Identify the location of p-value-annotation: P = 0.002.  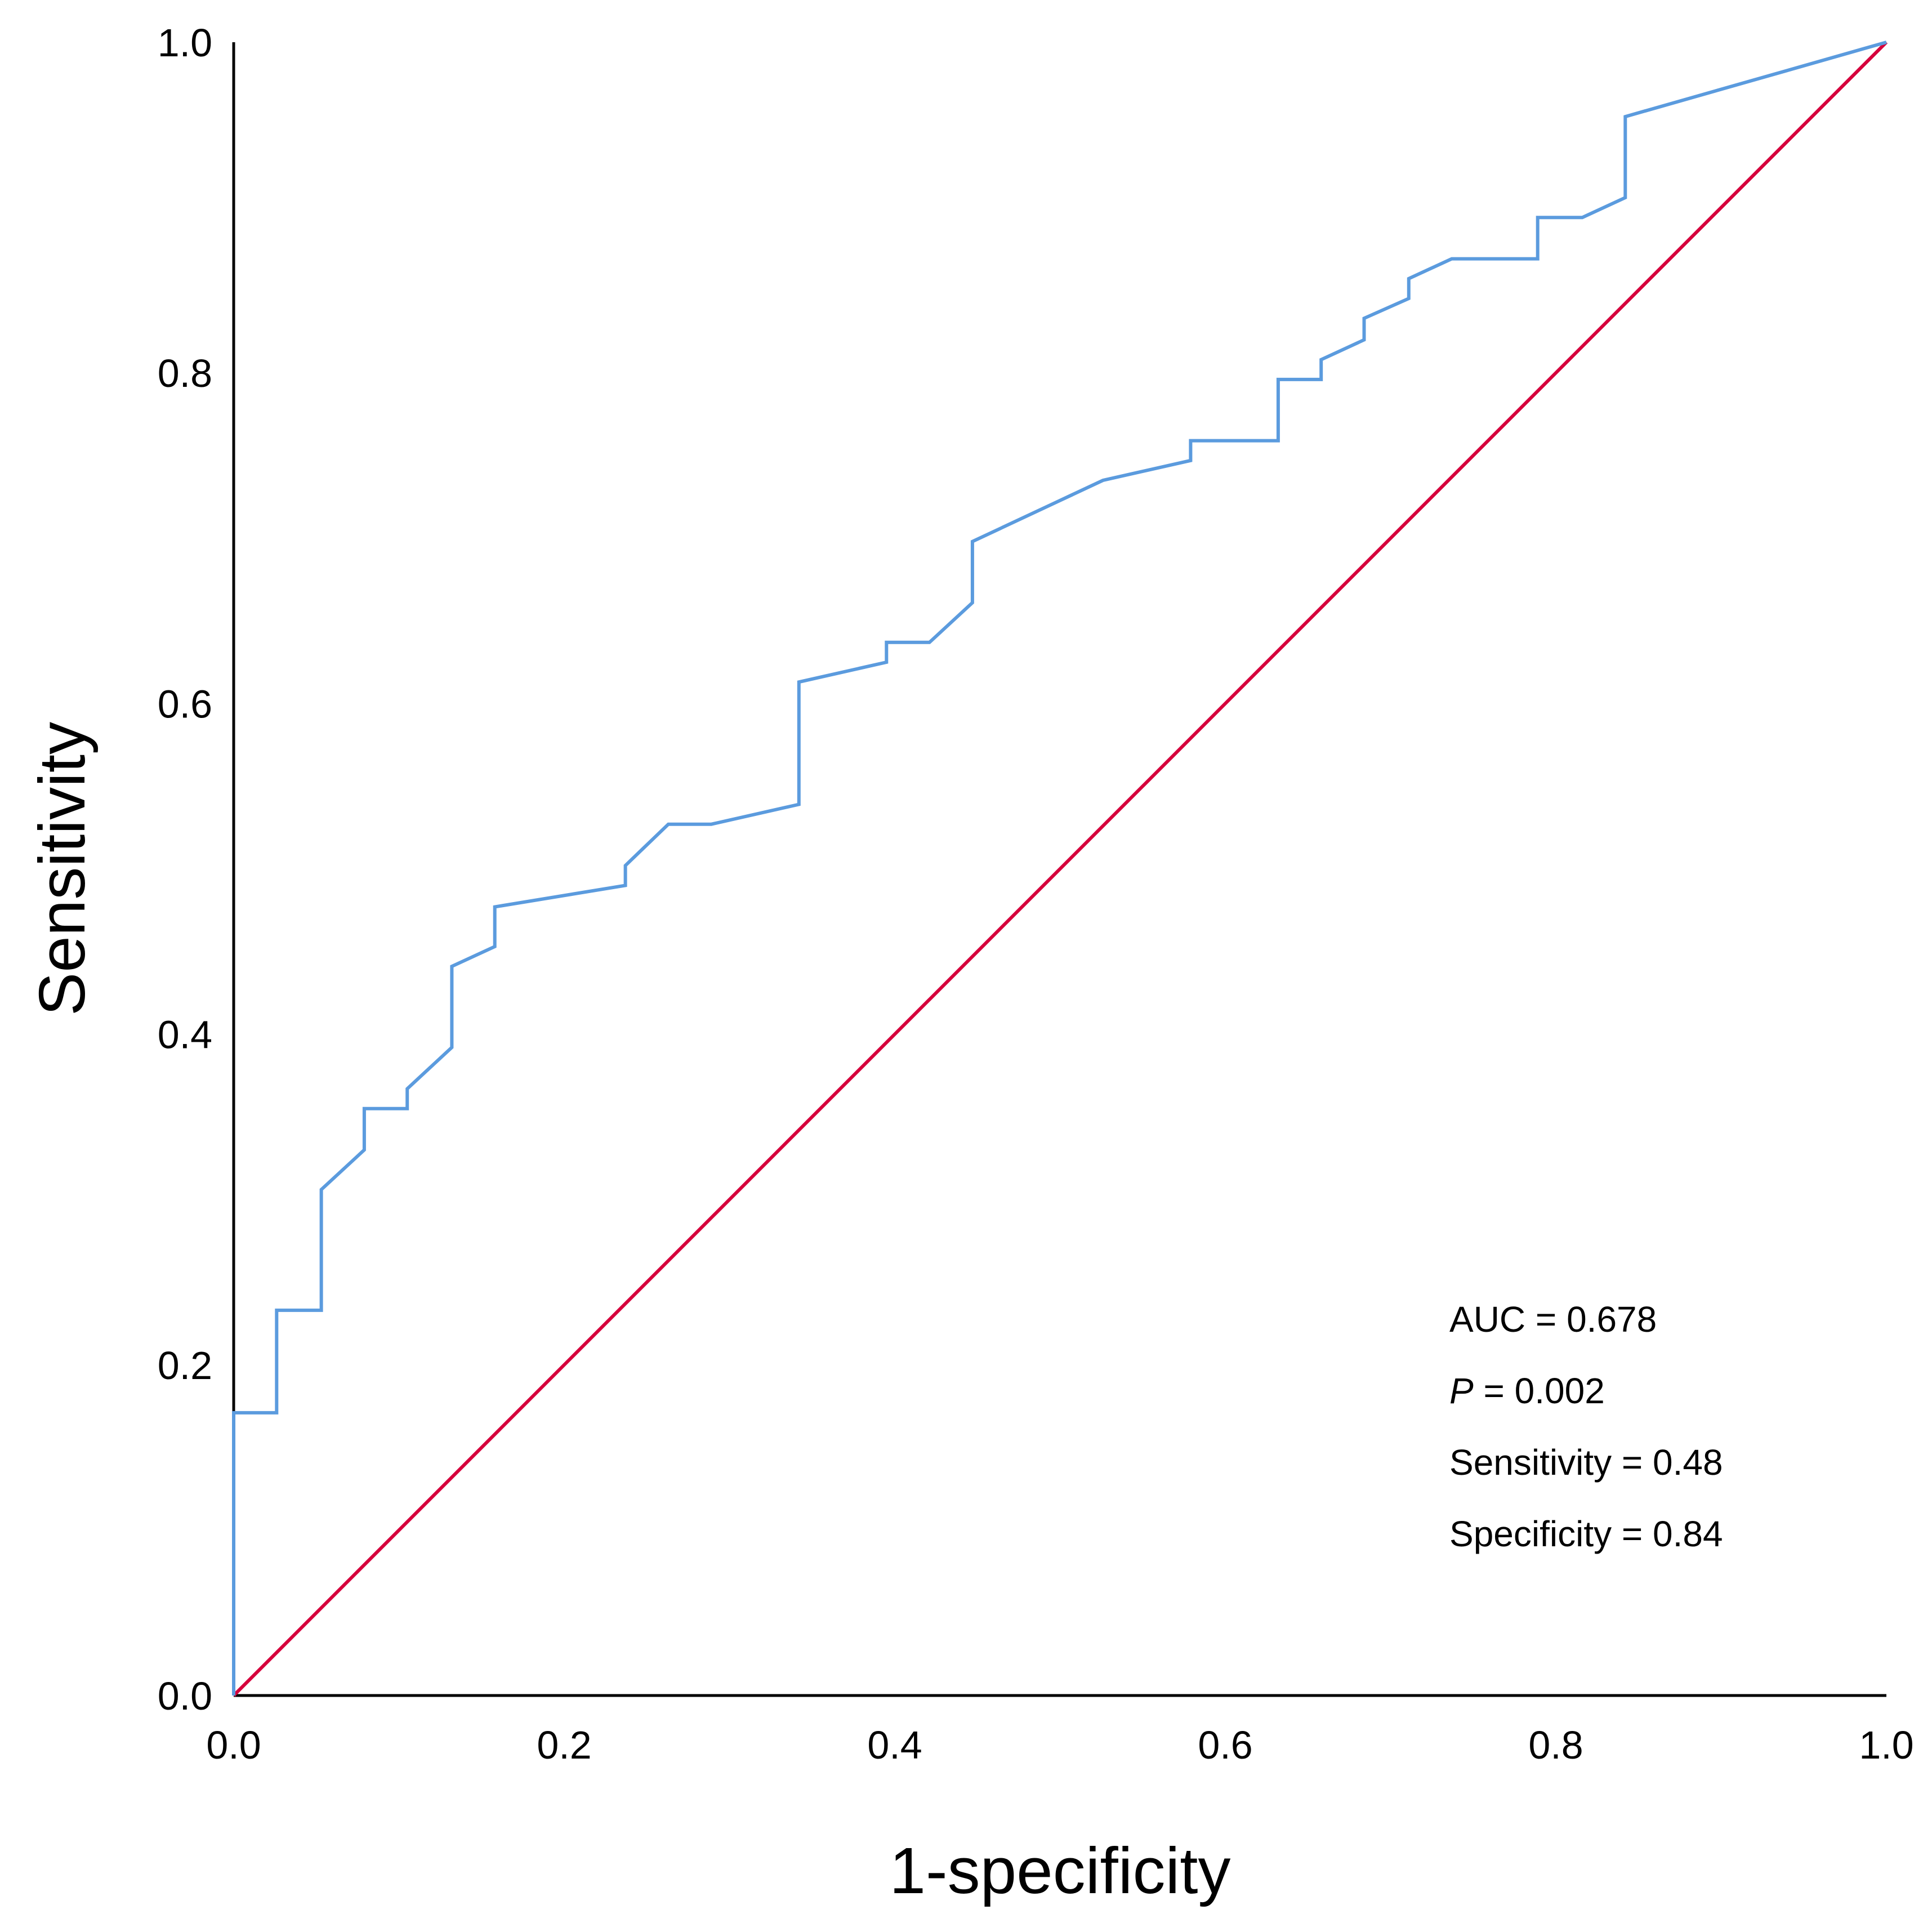
(1527, 1391).